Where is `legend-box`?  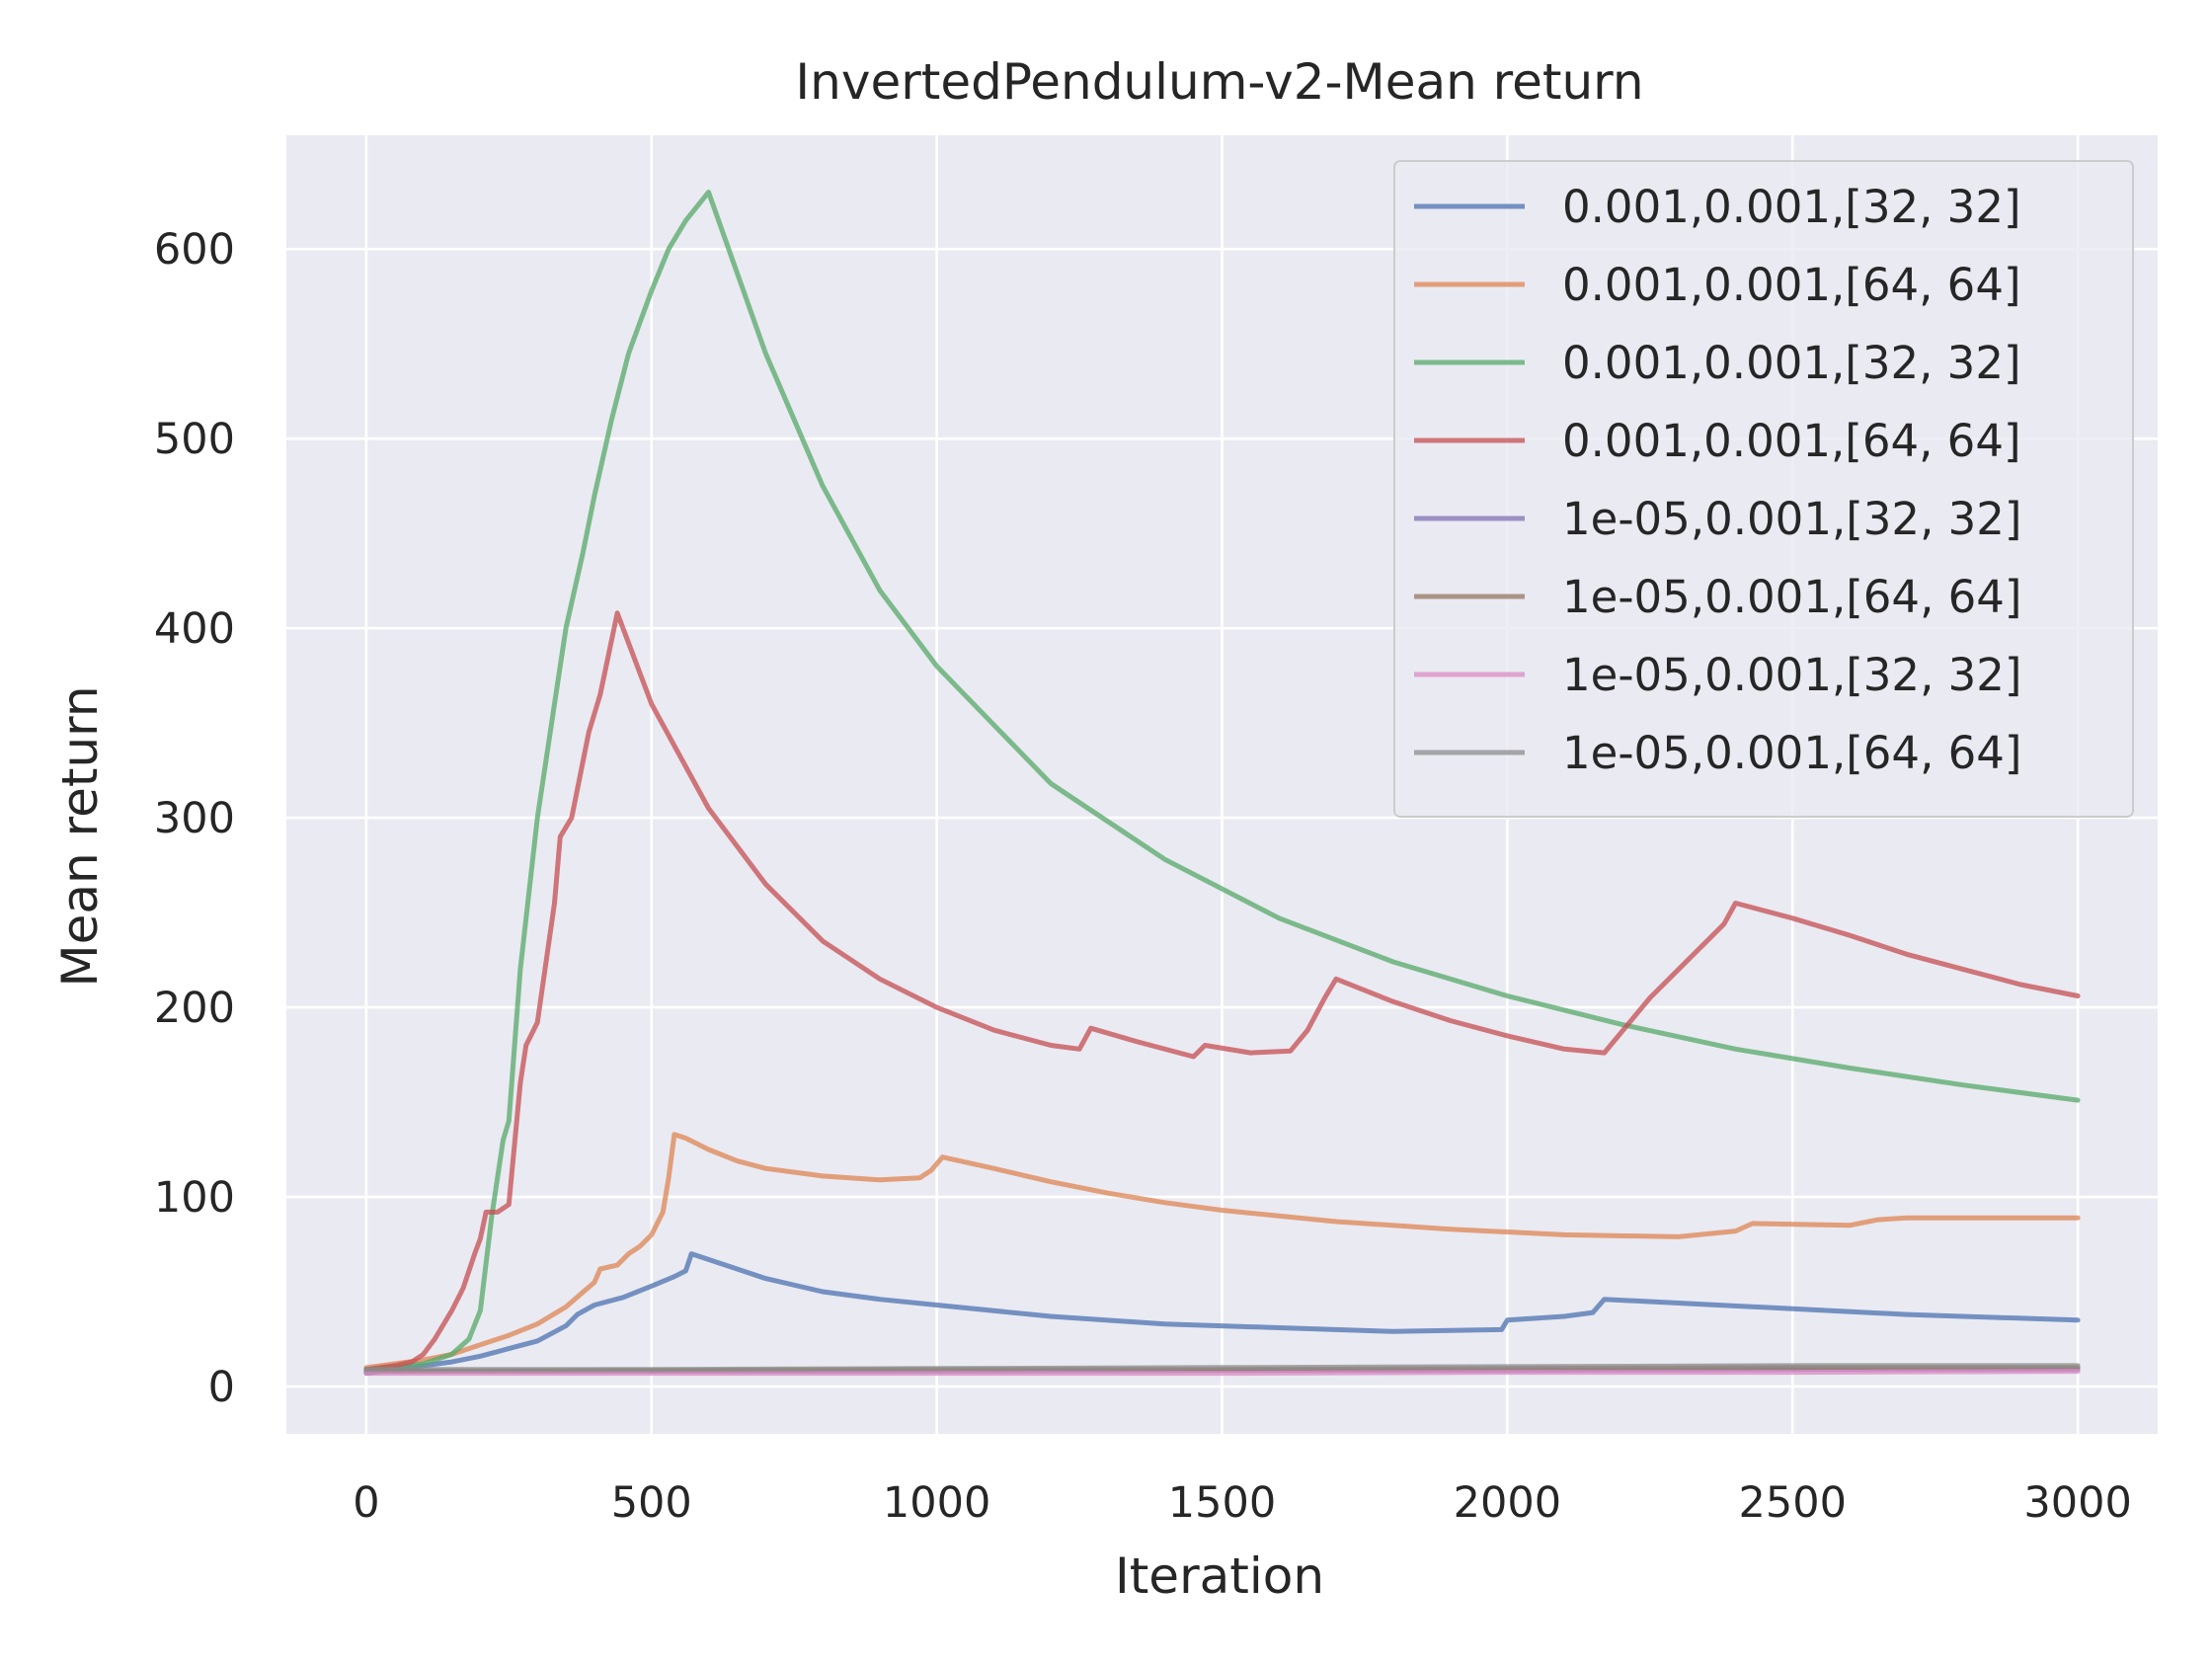
legend-box is located at coordinates (1764, 489).